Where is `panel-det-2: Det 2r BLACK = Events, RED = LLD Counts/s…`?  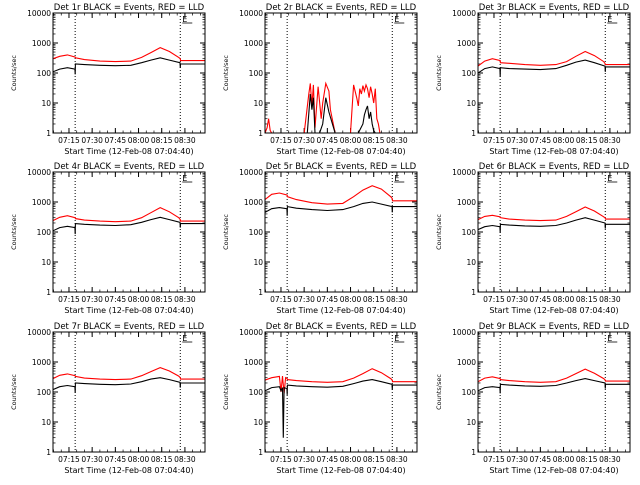
panel-det-2: Det 2r BLACK = Events, RED = LLD Counts/s… is located at coordinates (320, 79).